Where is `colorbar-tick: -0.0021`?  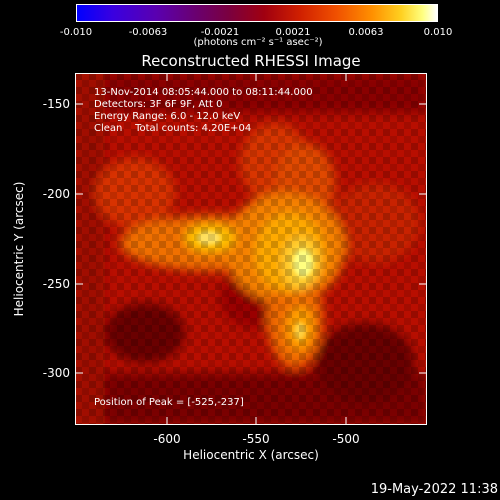 colorbar-tick: -0.0021 is located at coordinates (220, 32).